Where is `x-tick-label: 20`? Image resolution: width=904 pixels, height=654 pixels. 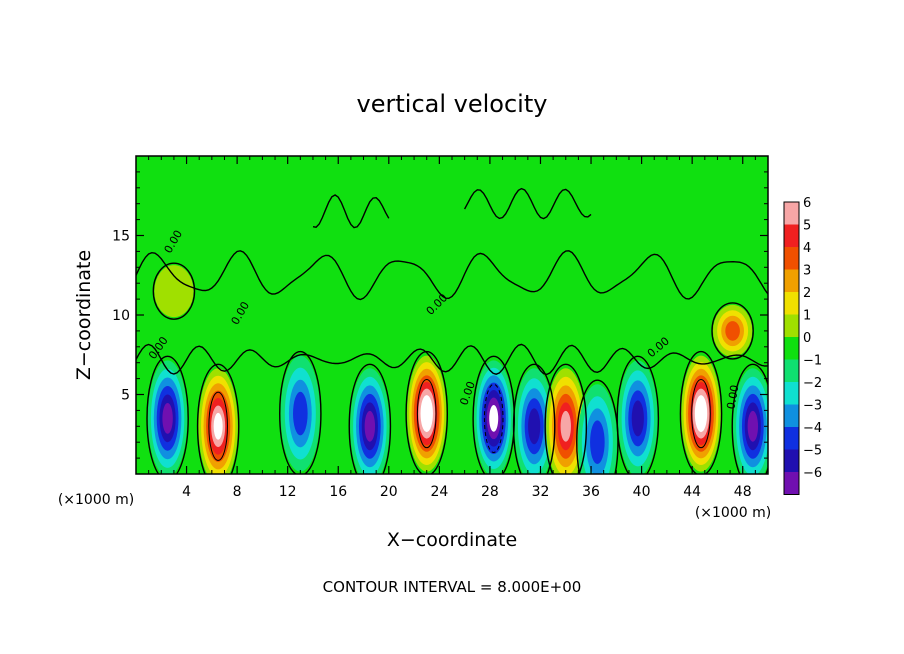 x-tick-label: 20 is located at coordinates (389, 492).